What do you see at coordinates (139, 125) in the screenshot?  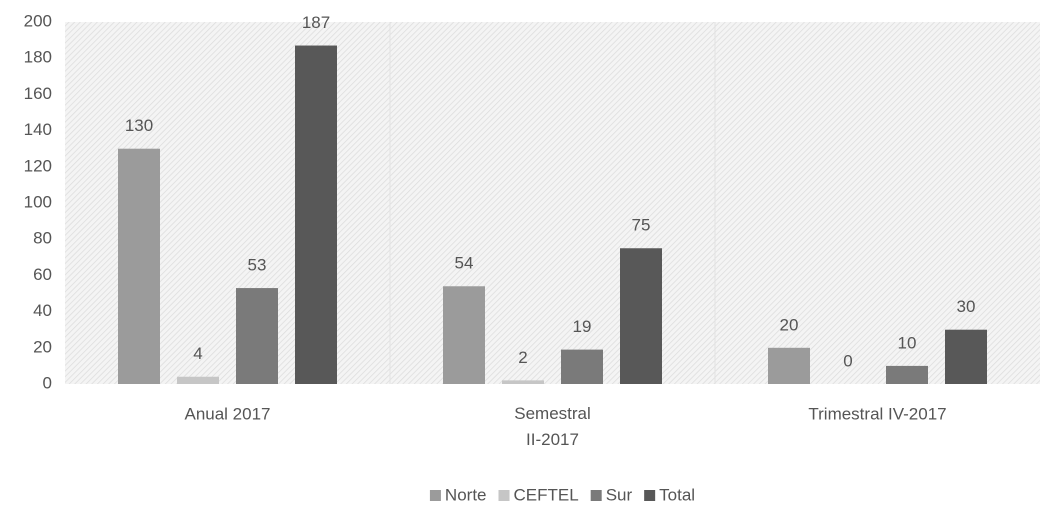 I see `value-label: 130` at bounding box center [139, 125].